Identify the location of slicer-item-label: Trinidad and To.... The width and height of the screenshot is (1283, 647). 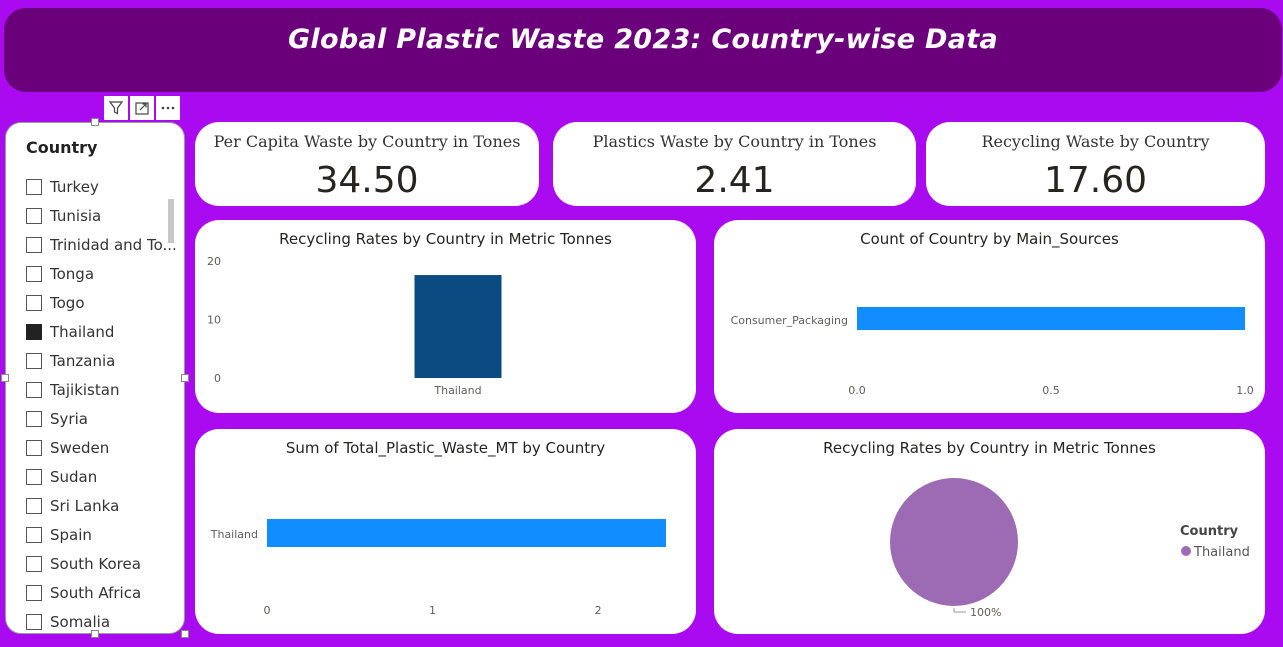
(113, 244).